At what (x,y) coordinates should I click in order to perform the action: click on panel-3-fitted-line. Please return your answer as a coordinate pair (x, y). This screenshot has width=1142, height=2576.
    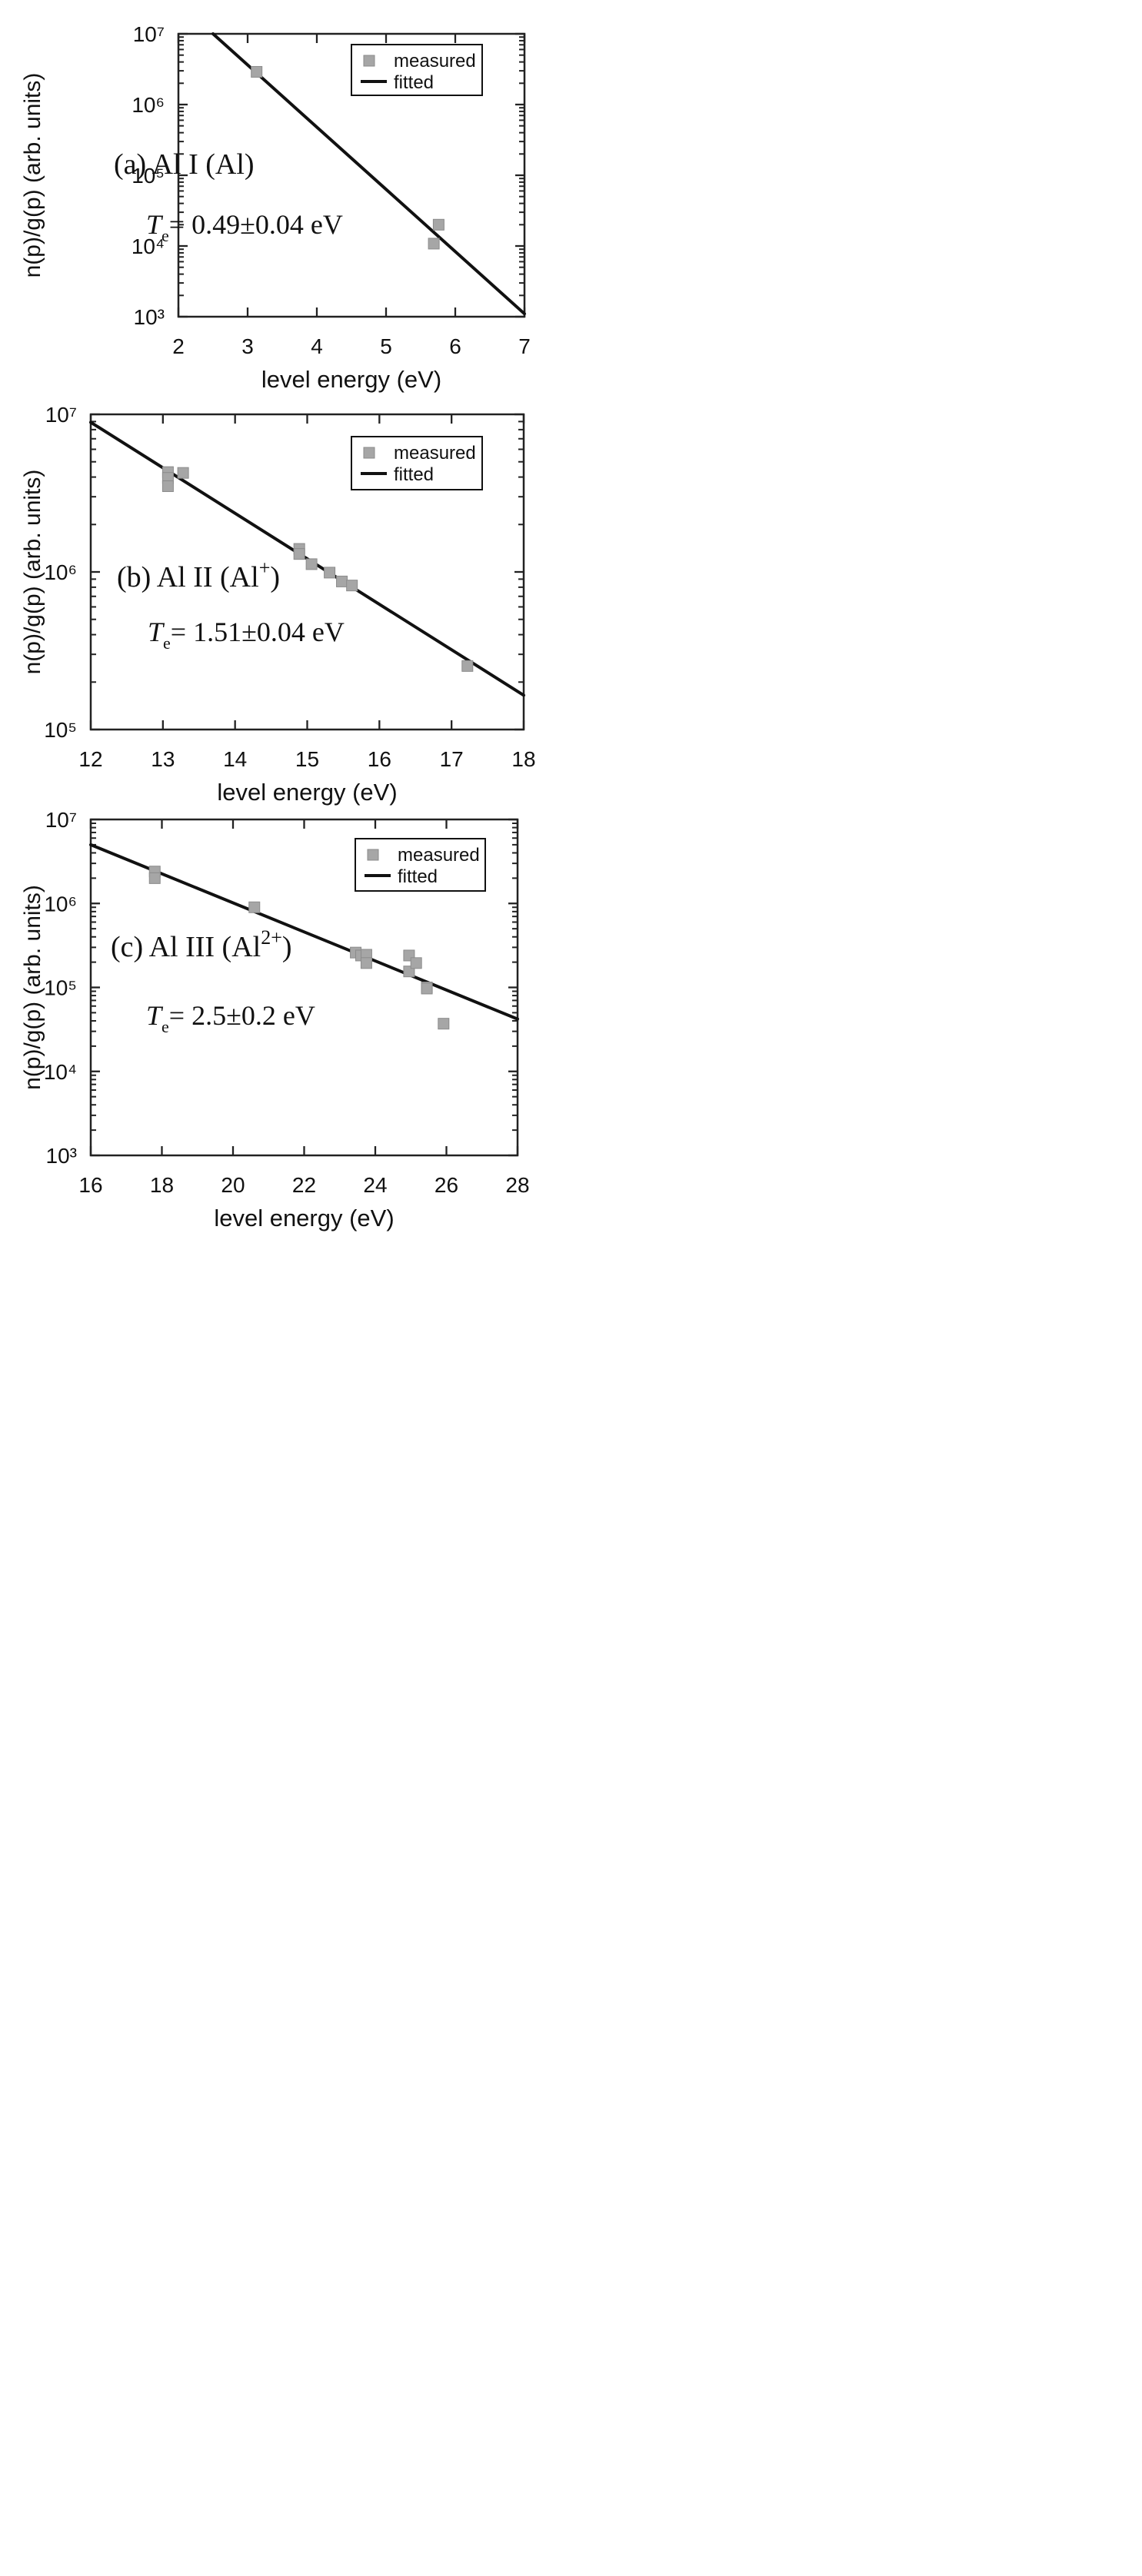
    Looking at the image, I should click on (304, 932).